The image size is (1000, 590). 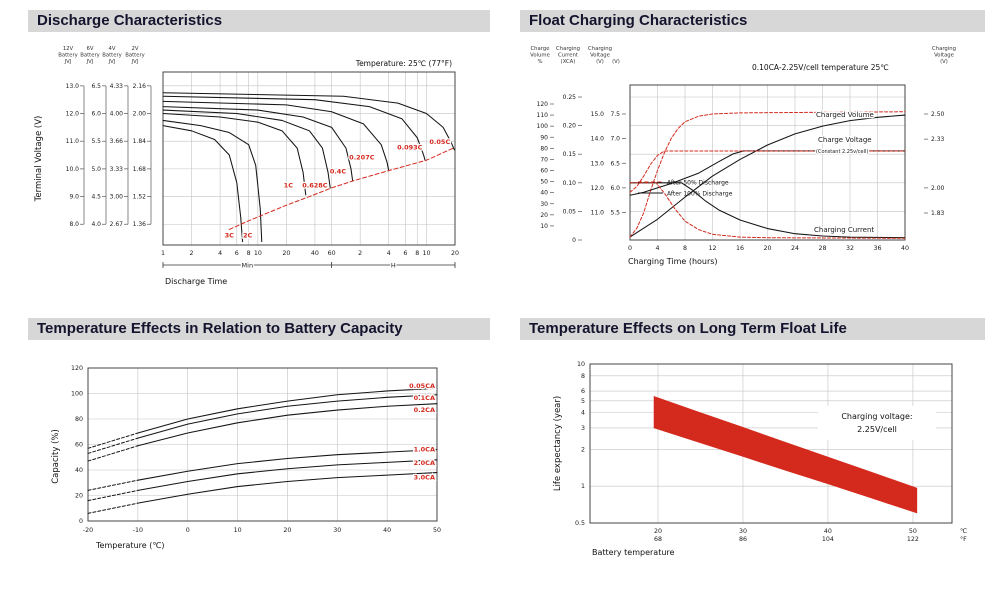 I want to click on volume-tick-label: 90, so click(x=544, y=137).